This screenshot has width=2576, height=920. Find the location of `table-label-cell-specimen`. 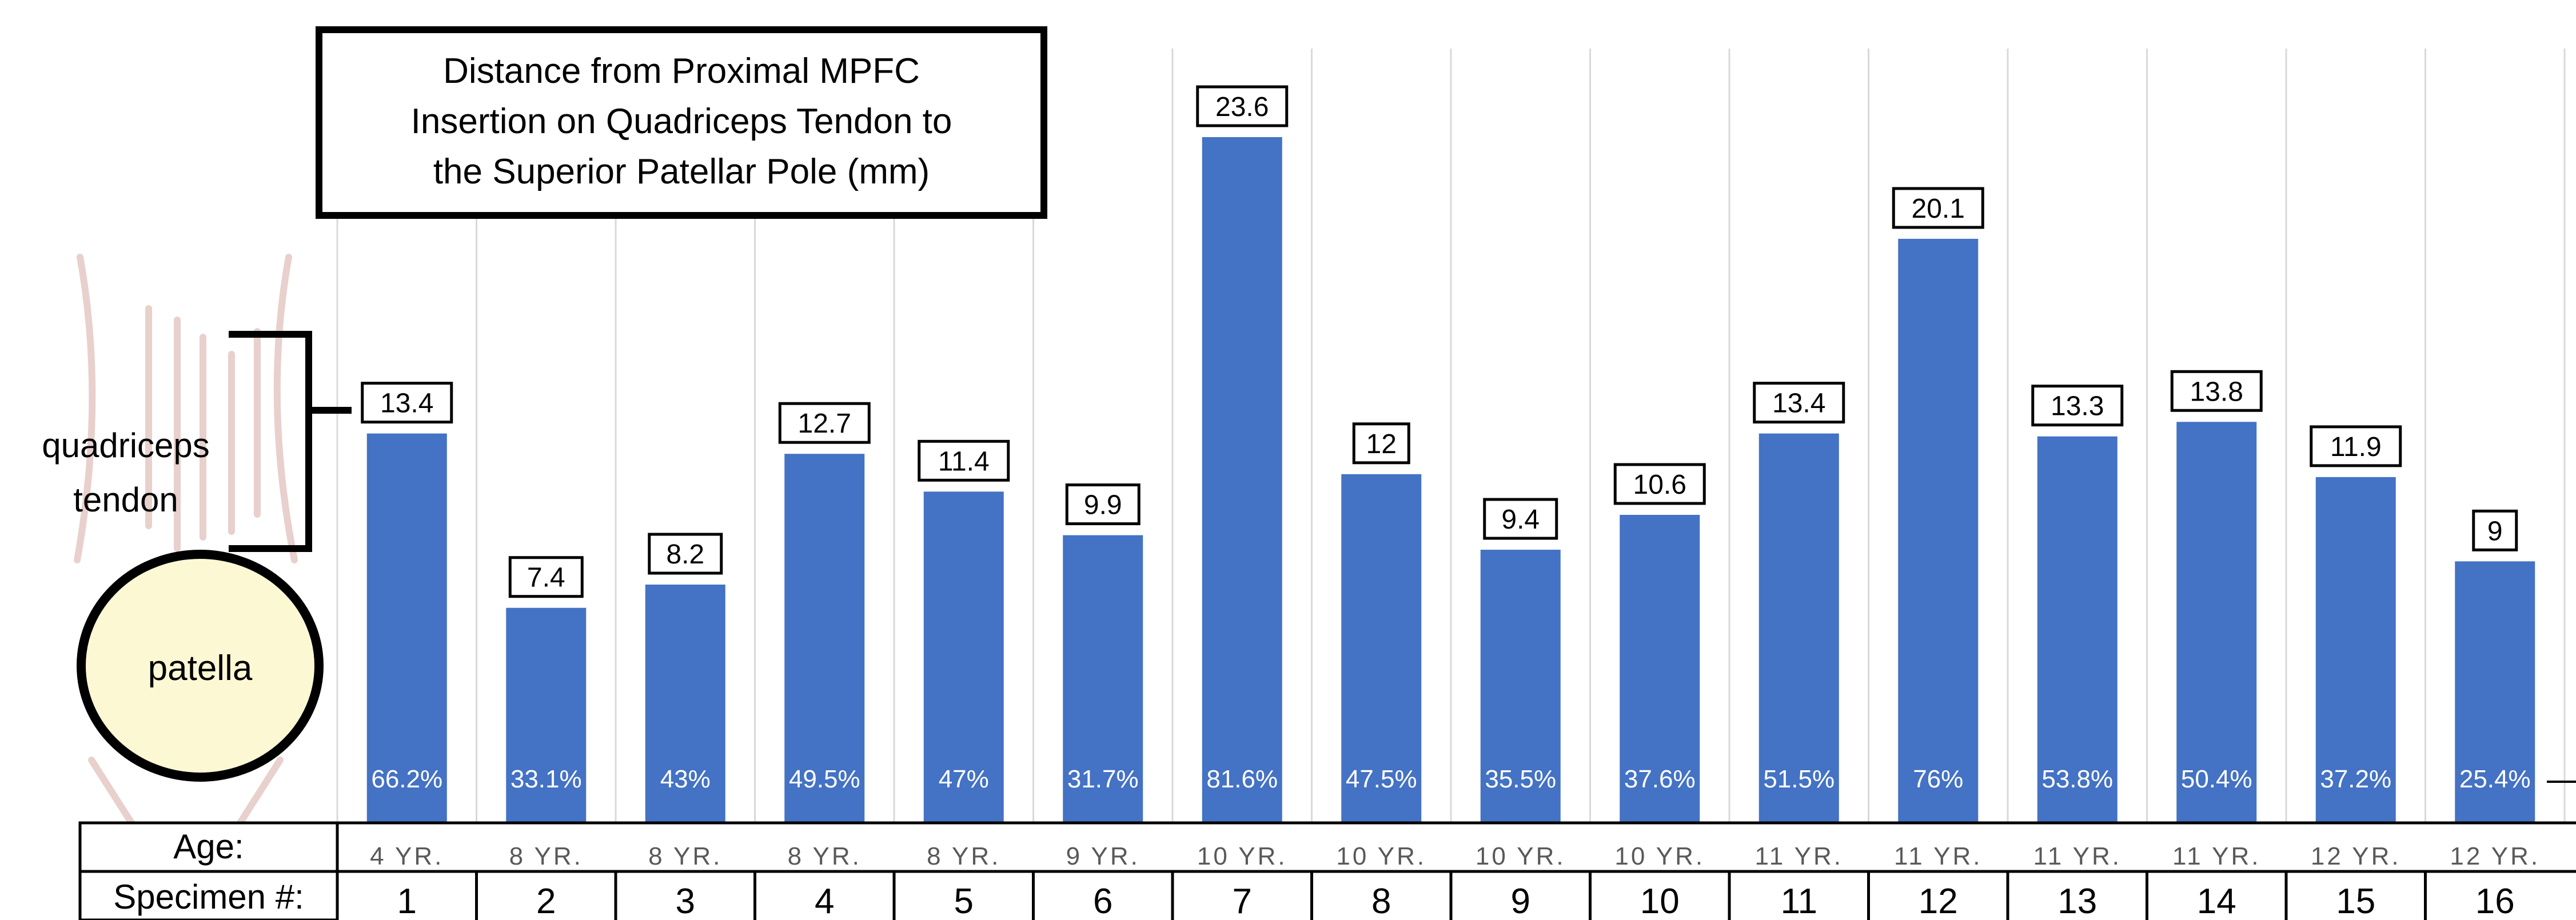

table-label-cell-specimen is located at coordinates (209, 895).